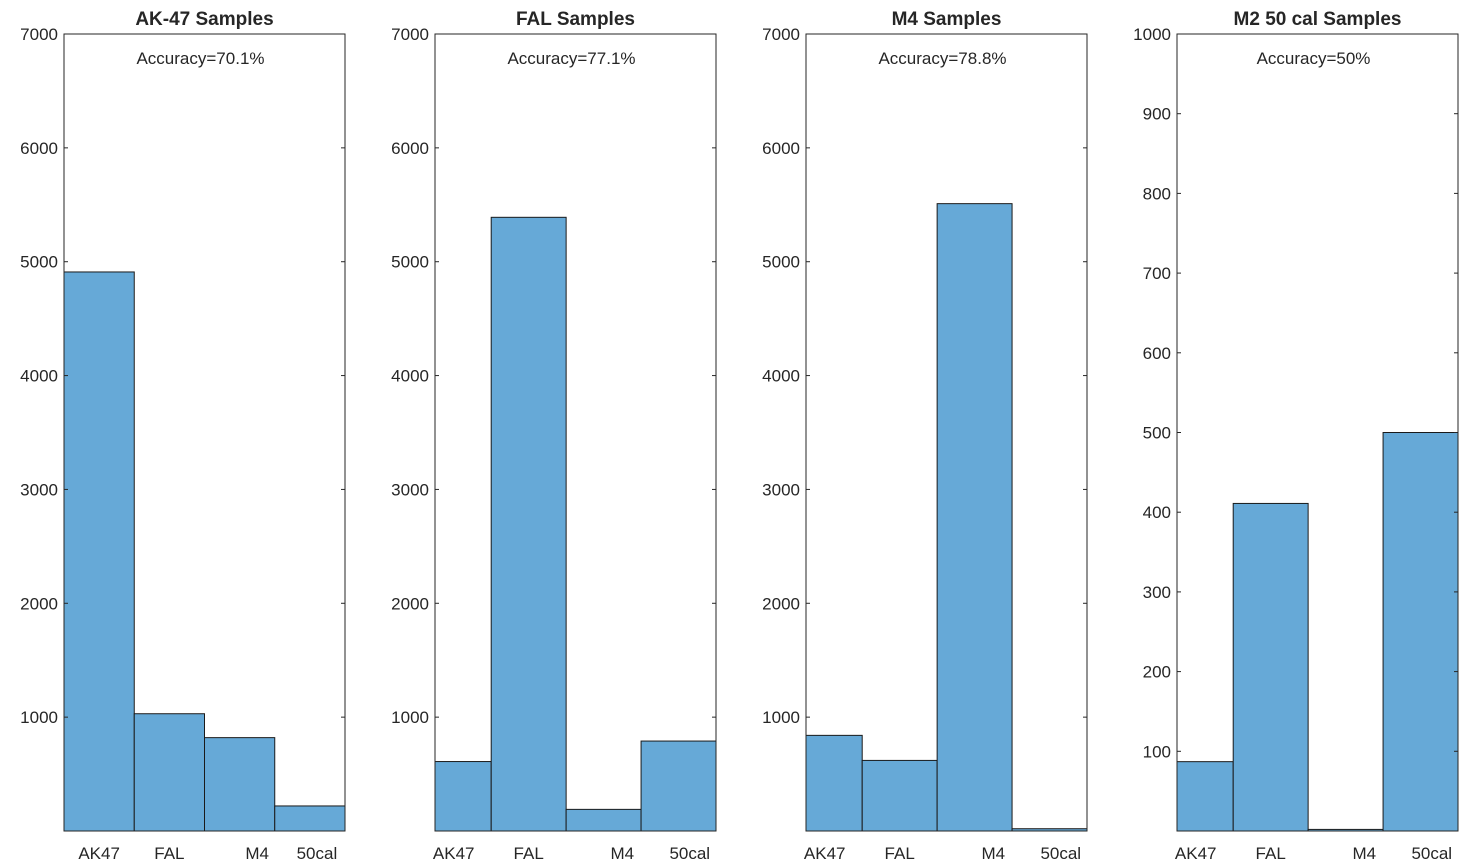  I want to click on y-tick-label: 700, so click(1157, 273).